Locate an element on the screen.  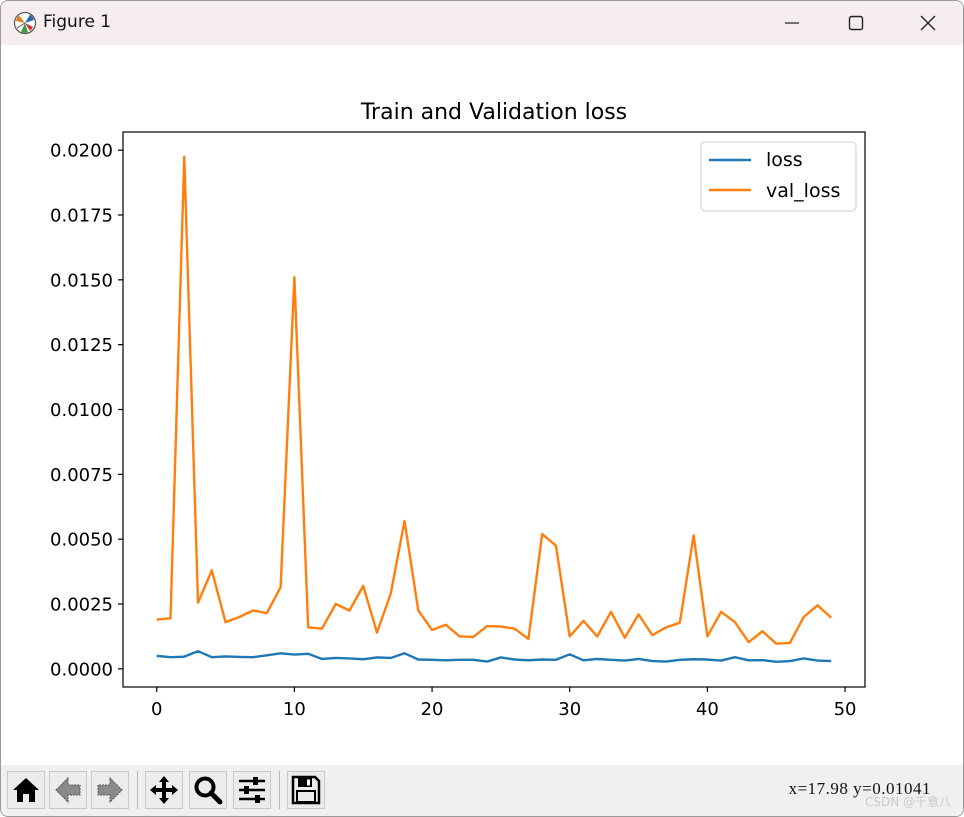
pan-icon is located at coordinates (164, 790).